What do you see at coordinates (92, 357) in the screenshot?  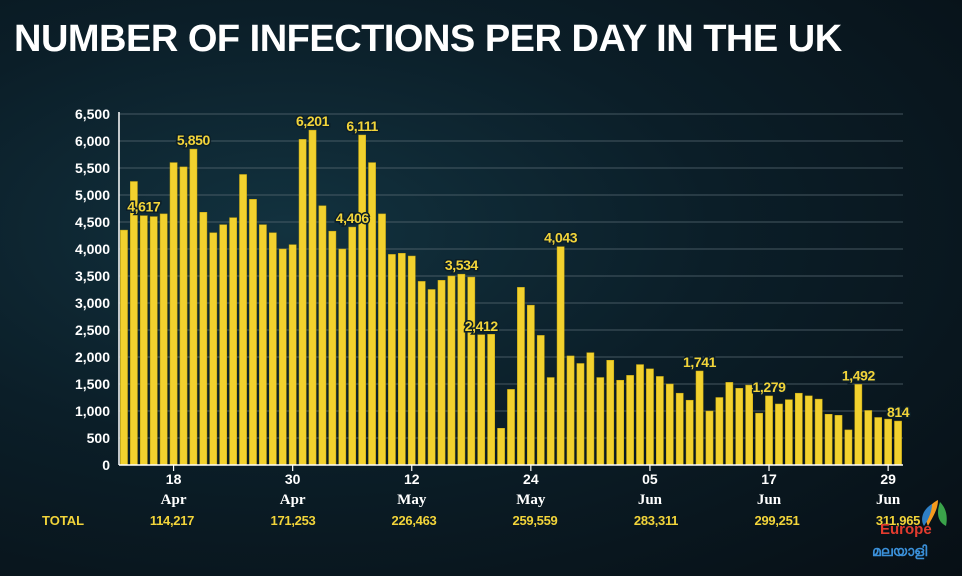 I see `y-tick-label: 2,000` at bounding box center [92, 357].